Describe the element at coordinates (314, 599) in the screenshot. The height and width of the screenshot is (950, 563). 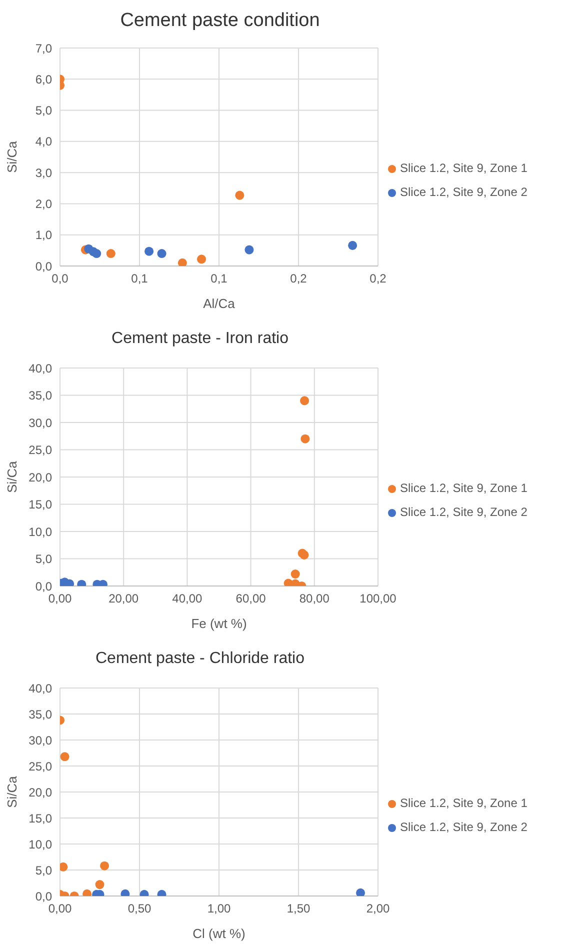
I see `x-tick-label: 80,00` at that location.